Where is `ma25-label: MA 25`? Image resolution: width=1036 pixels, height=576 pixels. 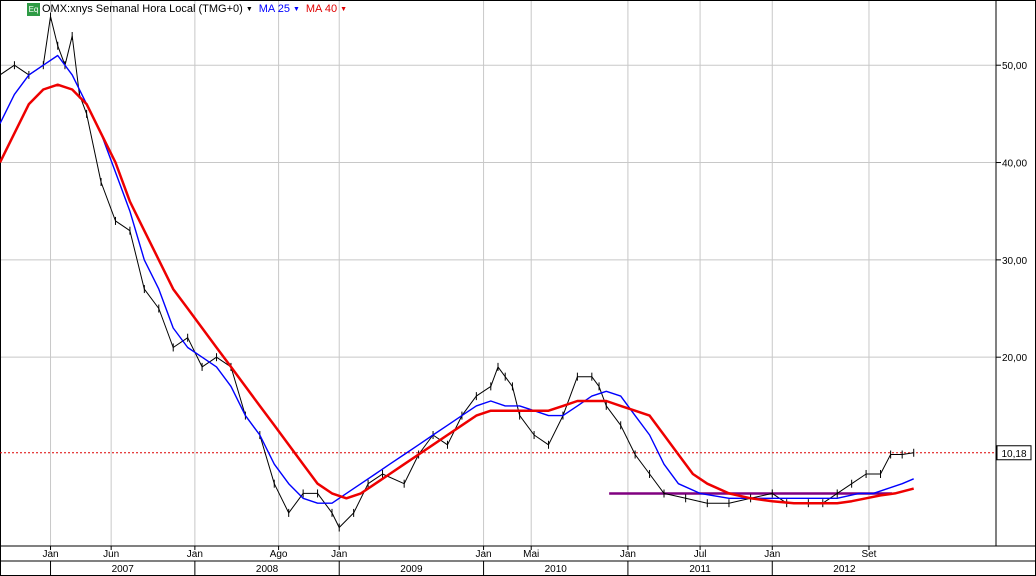 ma25-label: MA 25 is located at coordinates (274, 9).